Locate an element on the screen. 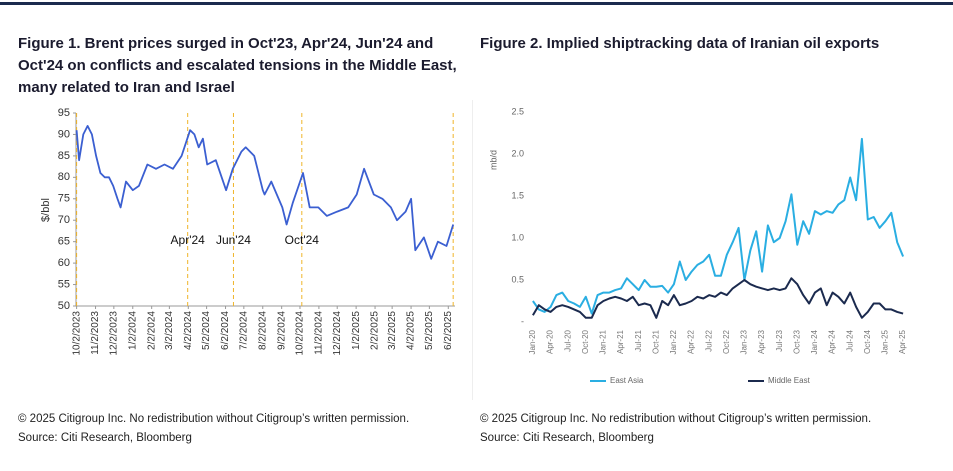 The image size is (953, 471). y-tick-label: 2.0 is located at coordinates (517, 153).